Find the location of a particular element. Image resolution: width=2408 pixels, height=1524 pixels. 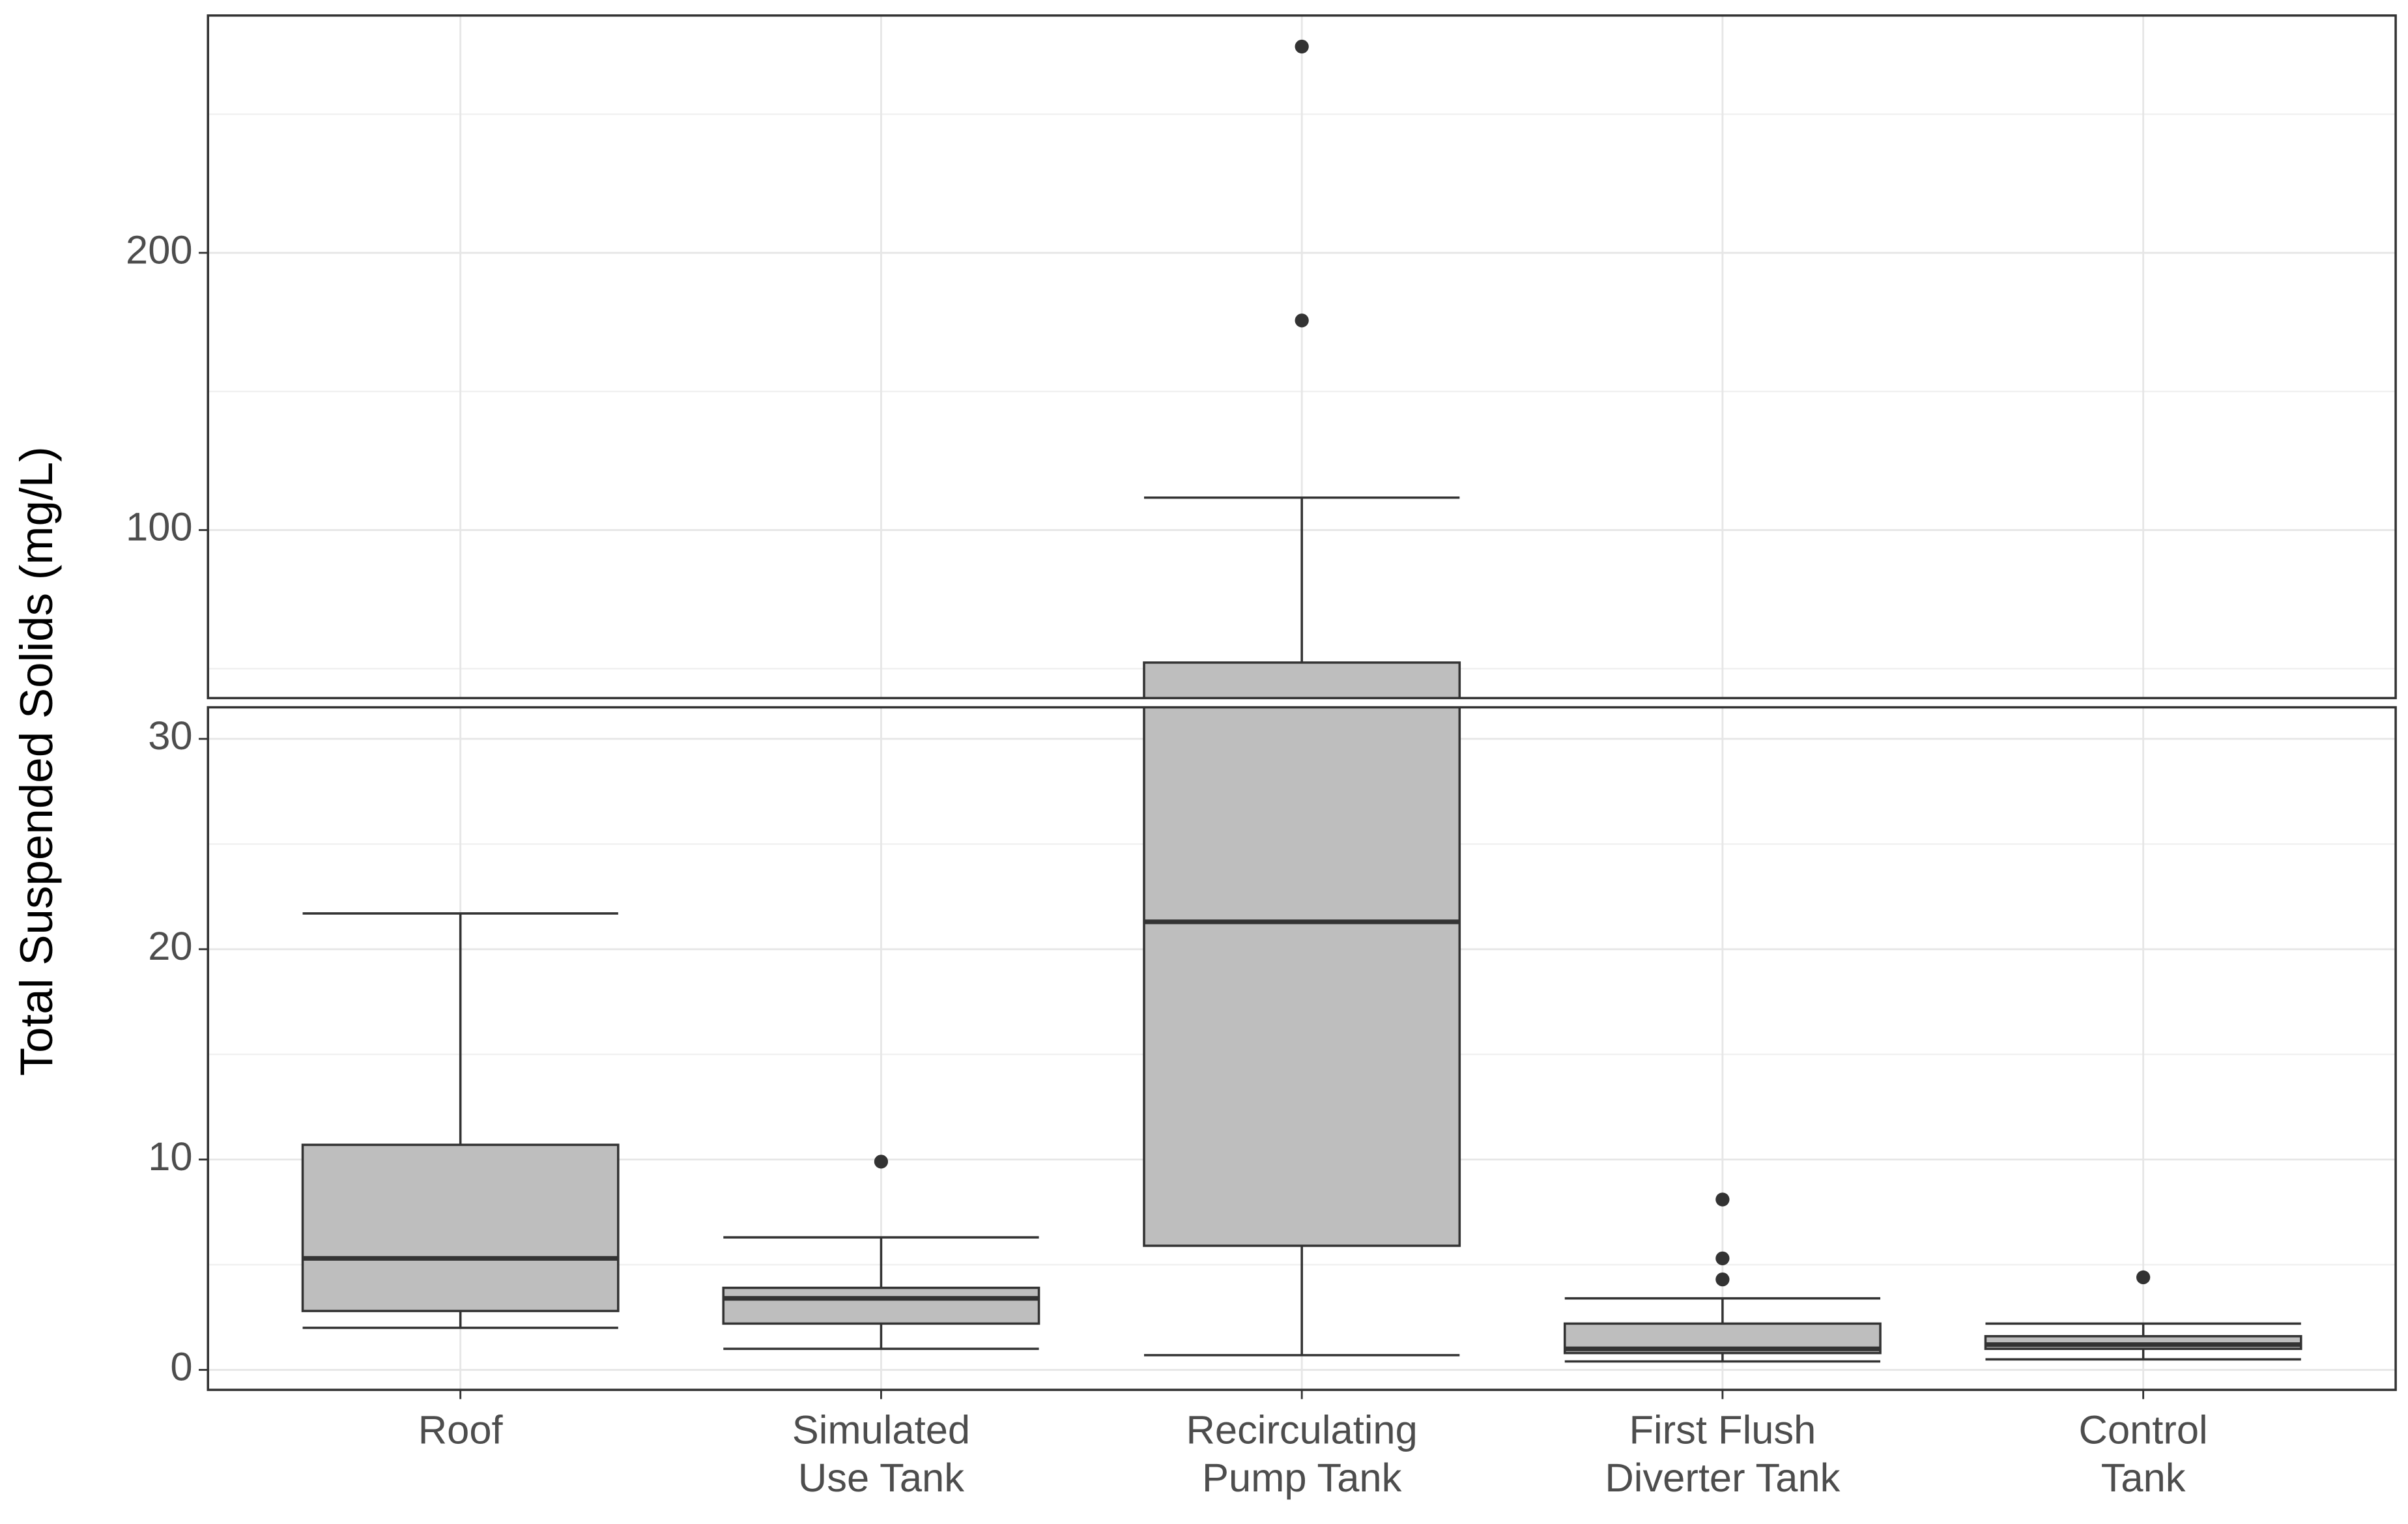

x-tick-label: Simulated Use Tank is located at coordinates (881, 1454).